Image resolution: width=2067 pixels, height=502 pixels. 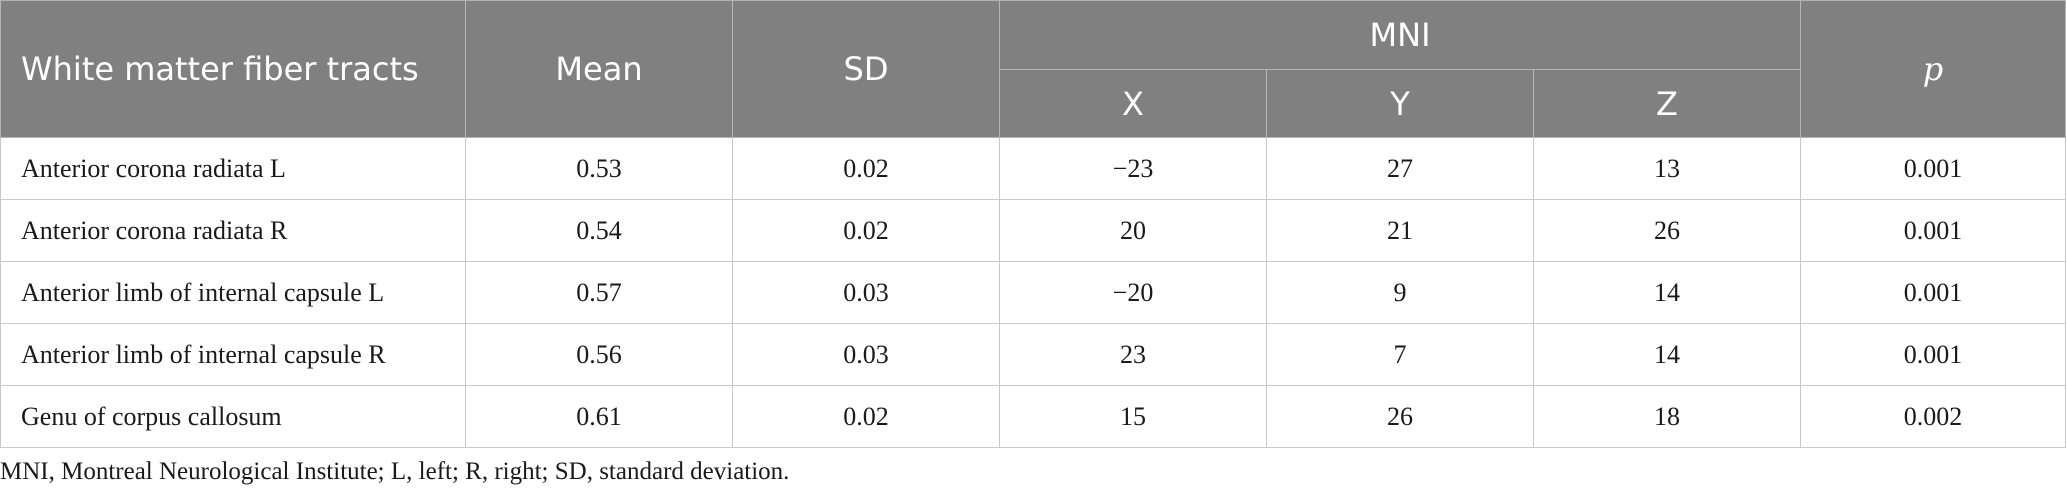 What do you see at coordinates (1667, 103) in the screenshot?
I see `header-z: Z` at bounding box center [1667, 103].